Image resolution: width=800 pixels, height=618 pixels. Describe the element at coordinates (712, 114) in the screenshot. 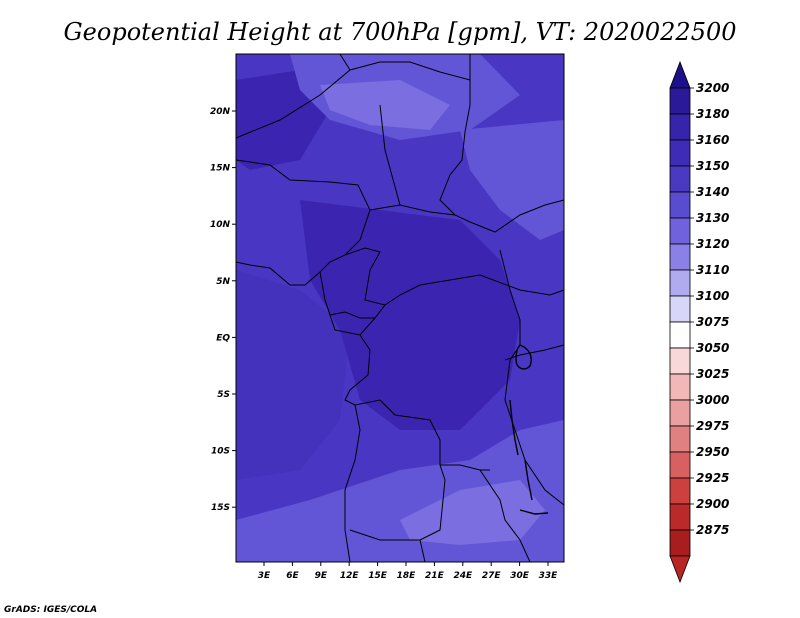

I see `colorbar-label: 3180` at that location.